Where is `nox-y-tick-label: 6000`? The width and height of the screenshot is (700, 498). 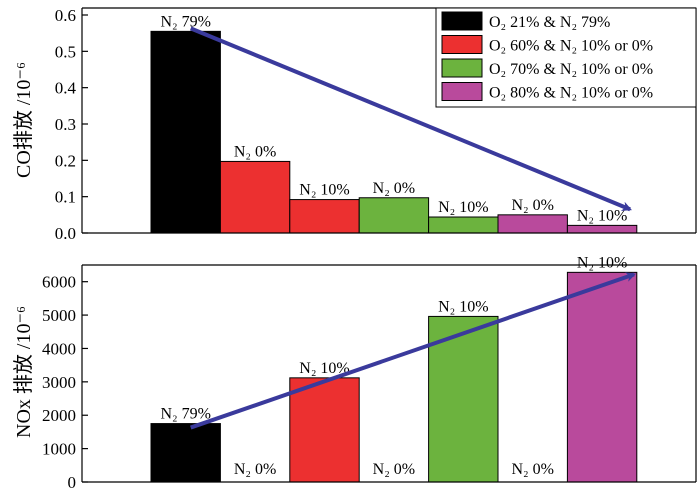
nox-y-tick-label: 6000 is located at coordinates (59, 282).